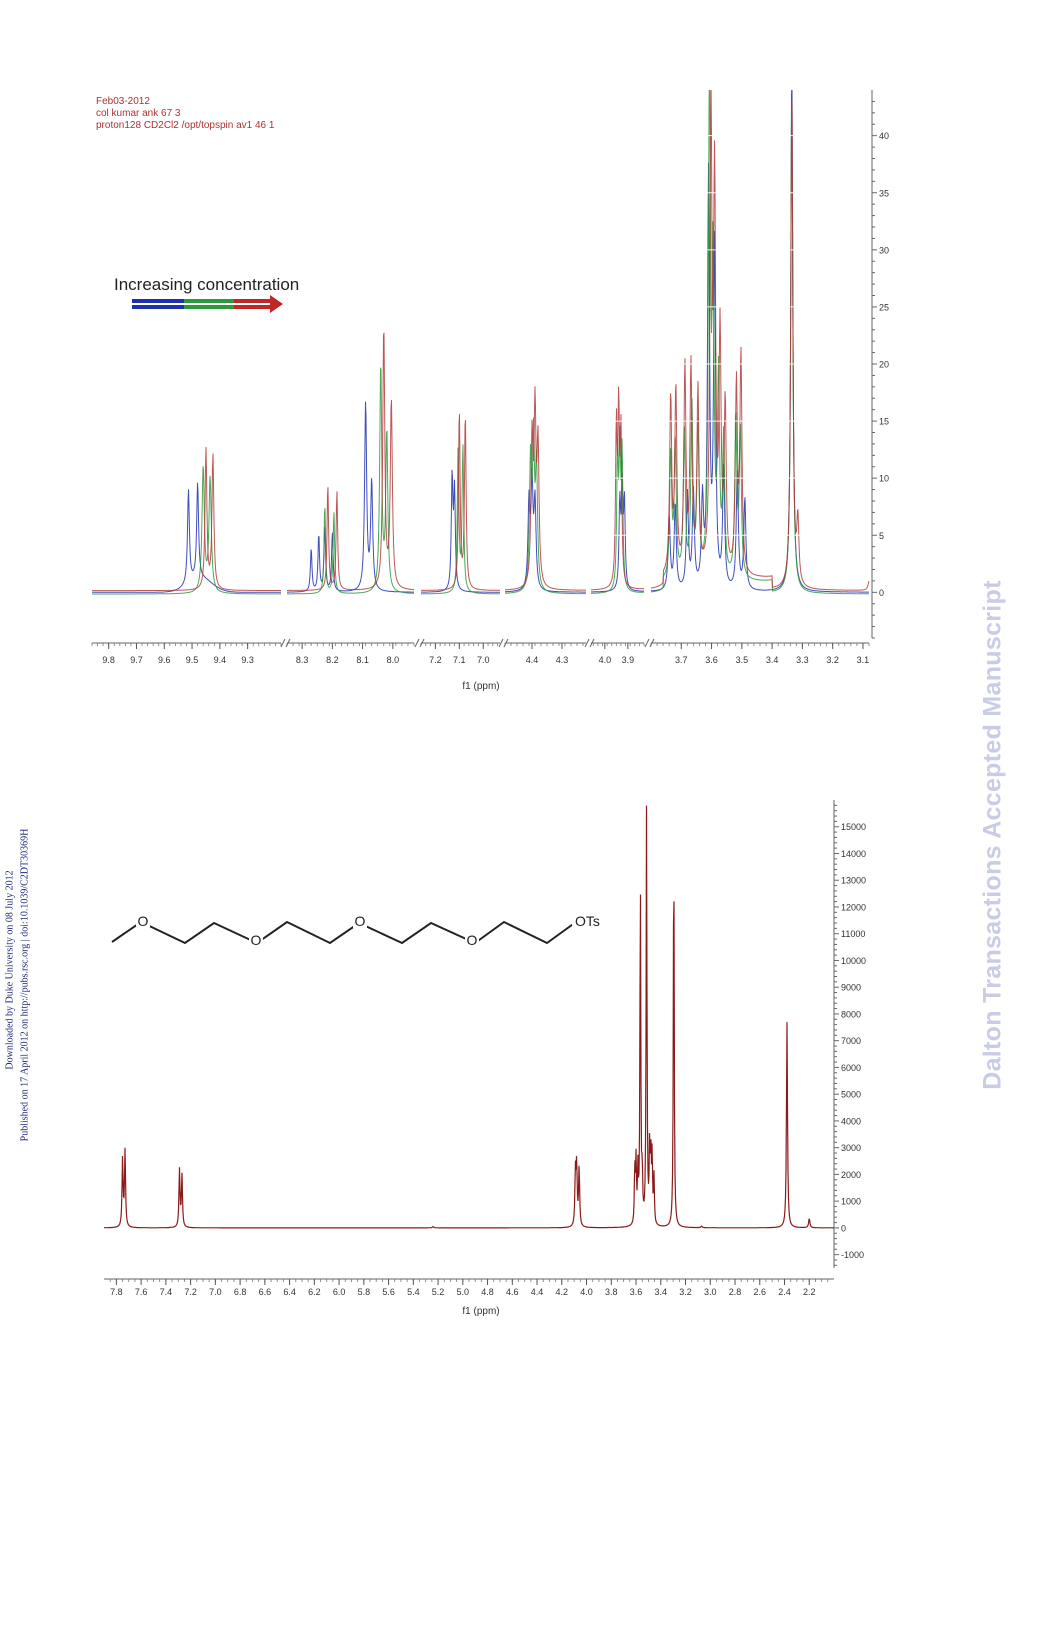  What do you see at coordinates (265, 1292) in the screenshot?
I see `x-tick-label: 6.6` at bounding box center [265, 1292].